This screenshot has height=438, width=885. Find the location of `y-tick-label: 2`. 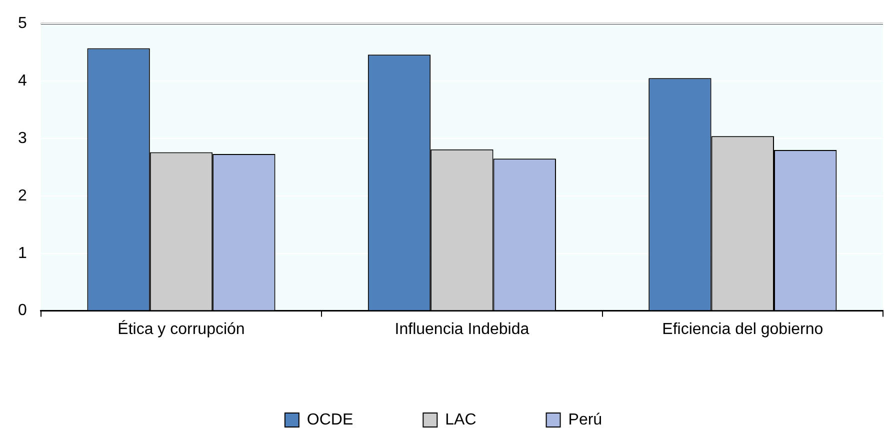

y-tick-label: 2 is located at coordinates (22, 195).